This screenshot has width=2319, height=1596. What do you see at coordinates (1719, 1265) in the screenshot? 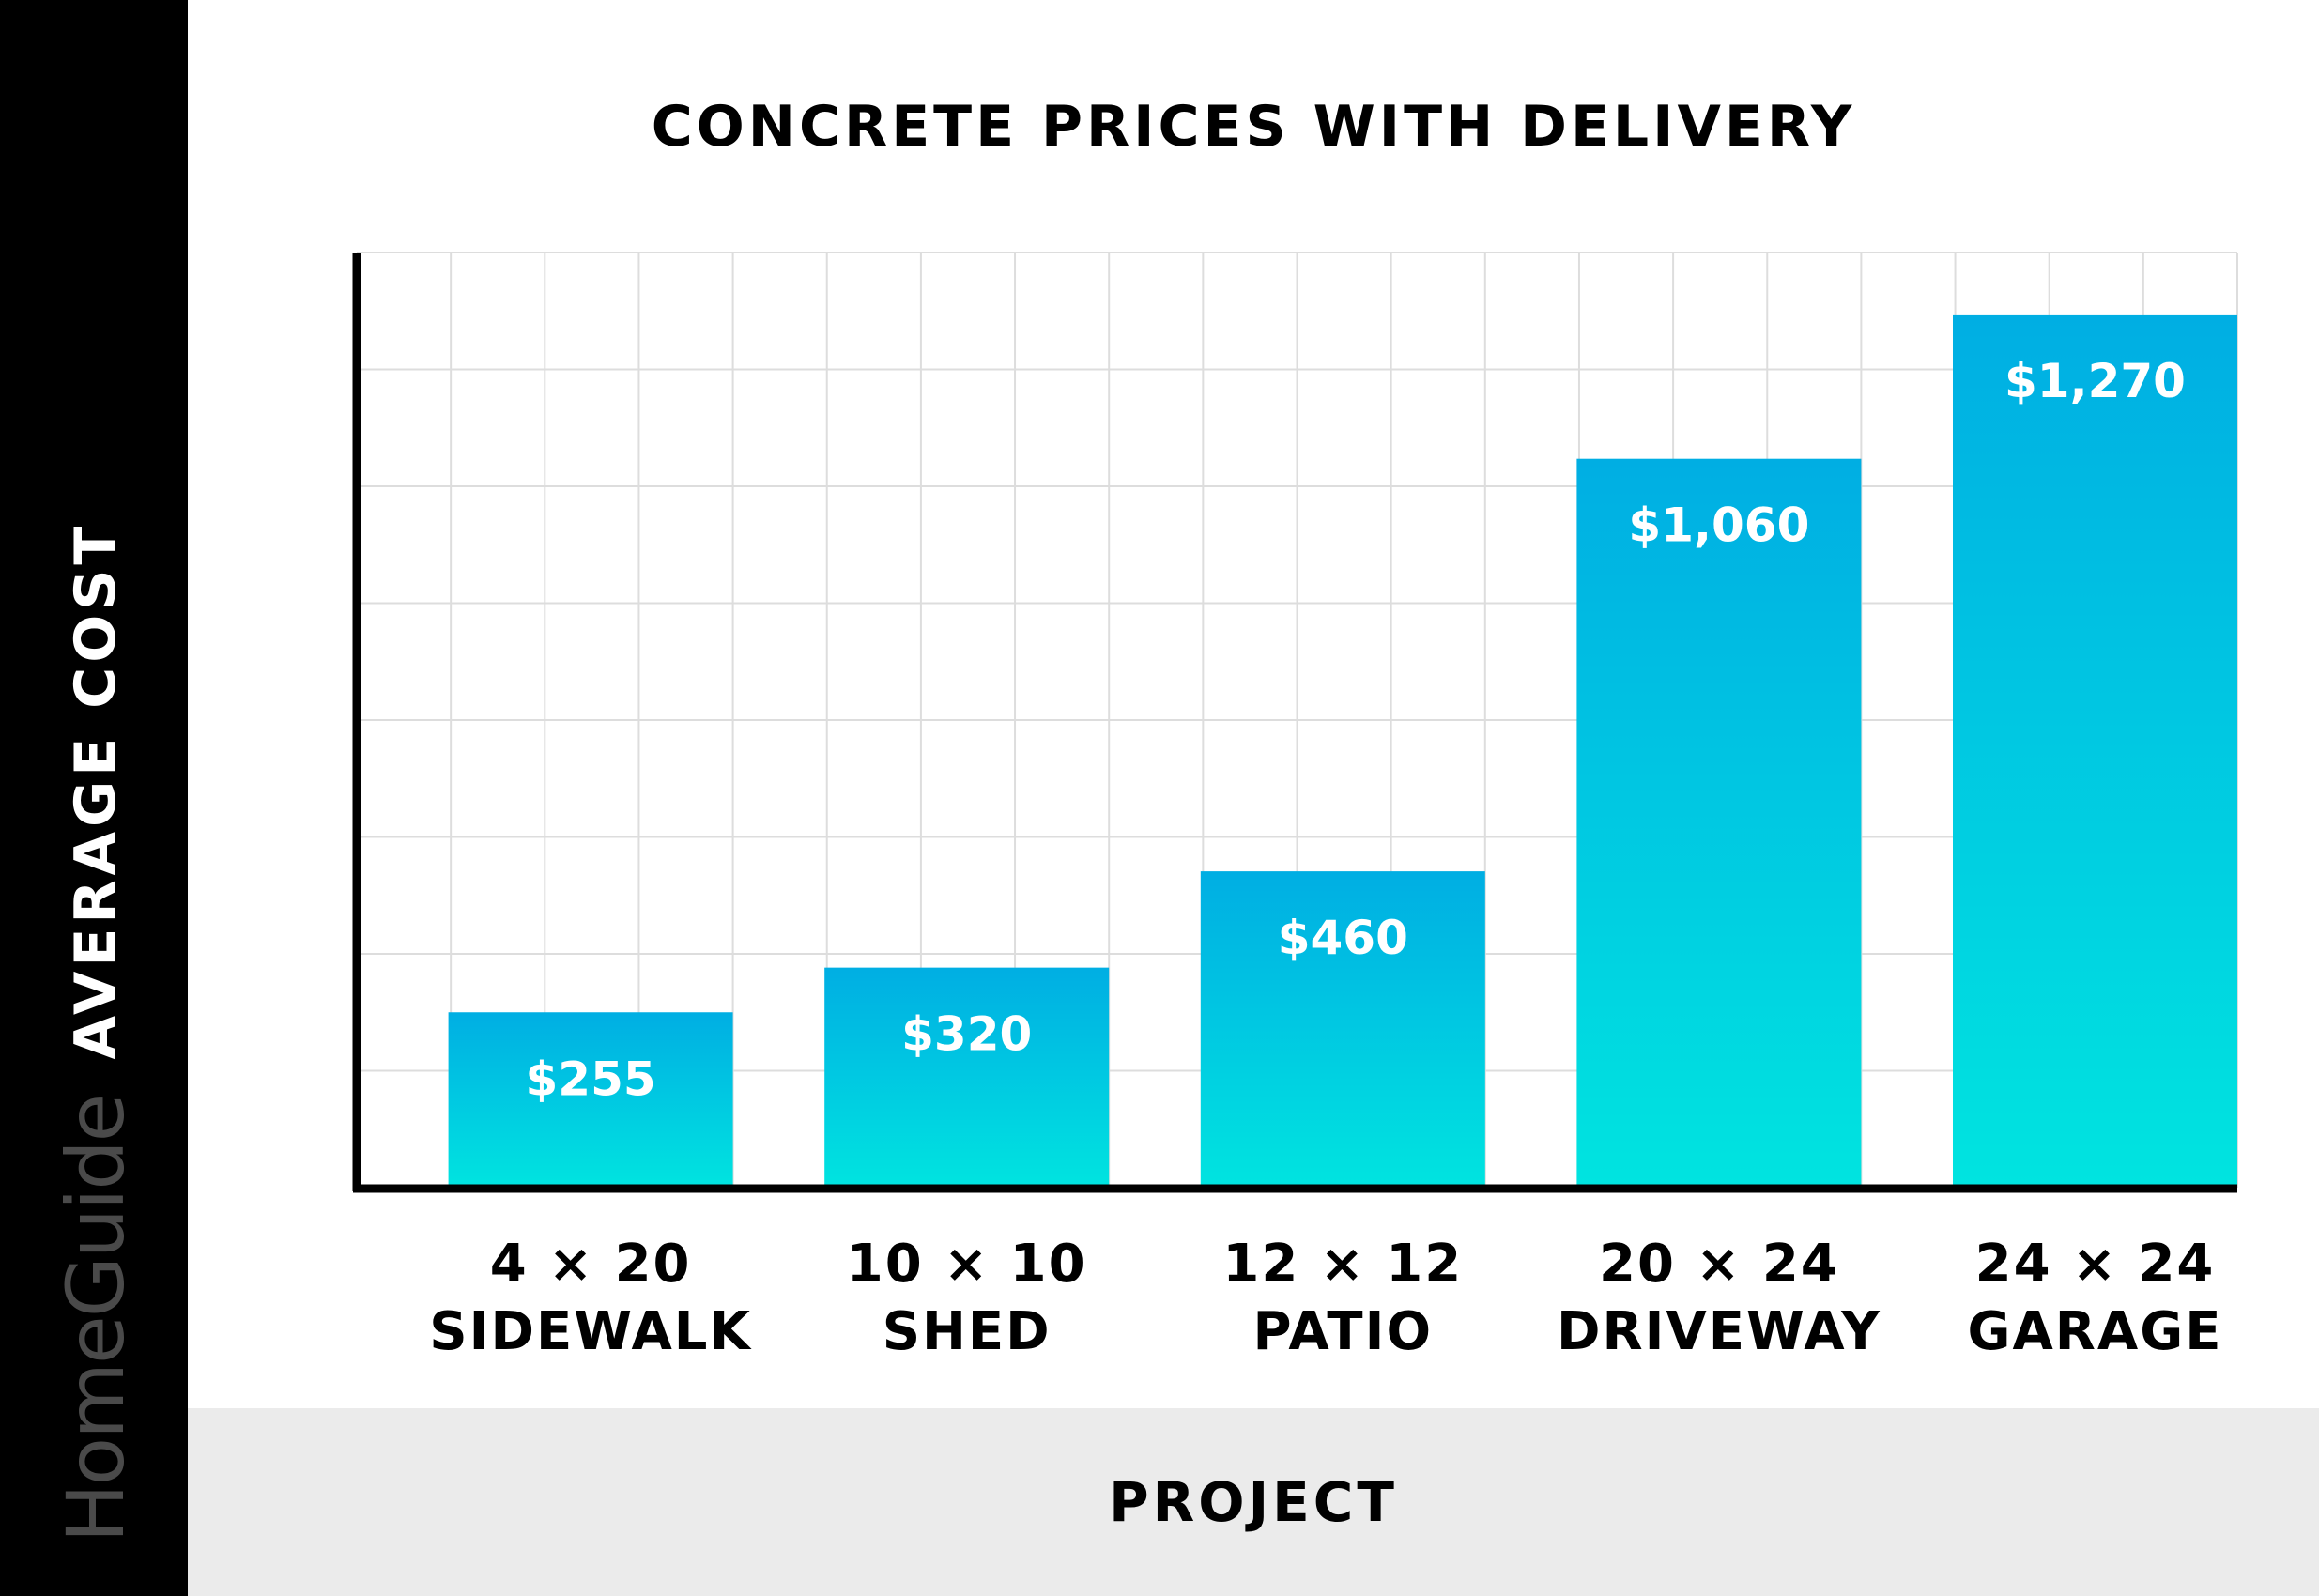
I see `category-label: 20 × 24` at bounding box center [1719, 1265].